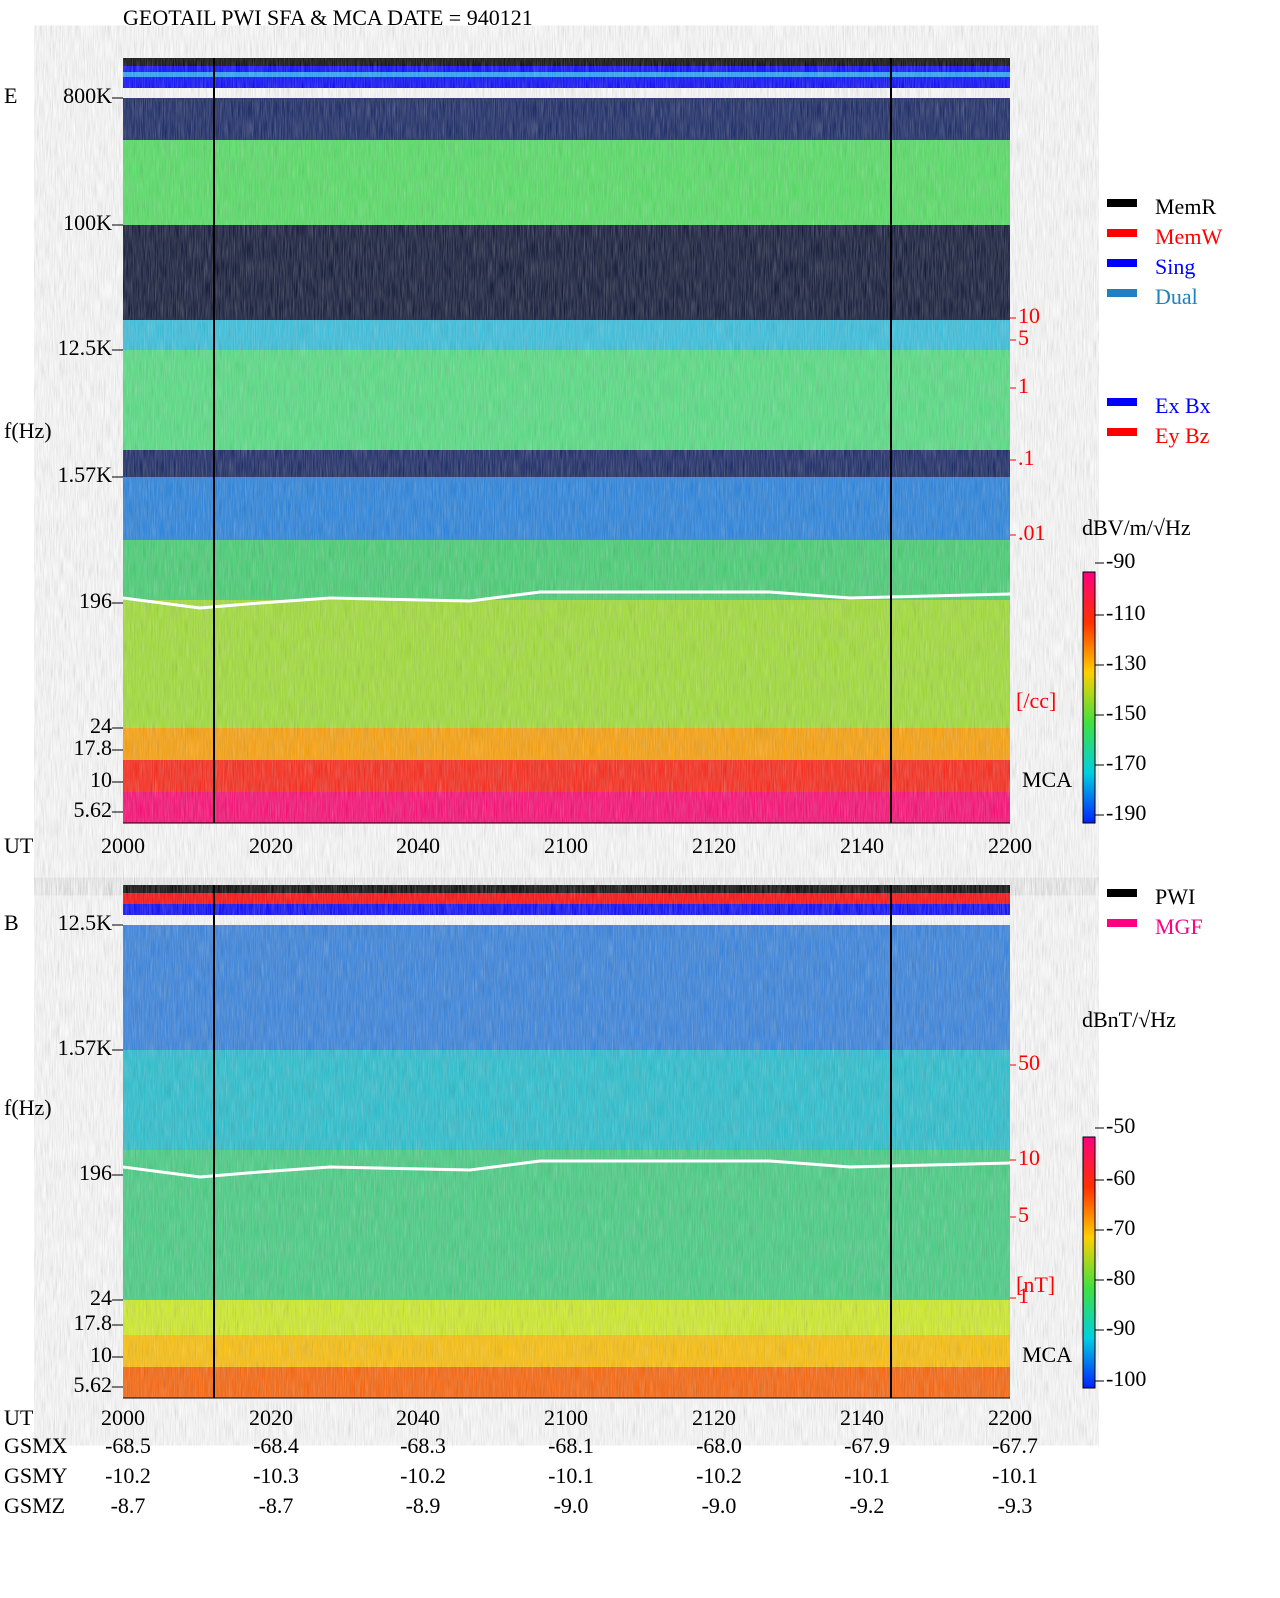 This screenshot has height=1598, width=1280. What do you see at coordinates (1175, 266) in the screenshot?
I see `legend-label: Sing` at bounding box center [1175, 266].